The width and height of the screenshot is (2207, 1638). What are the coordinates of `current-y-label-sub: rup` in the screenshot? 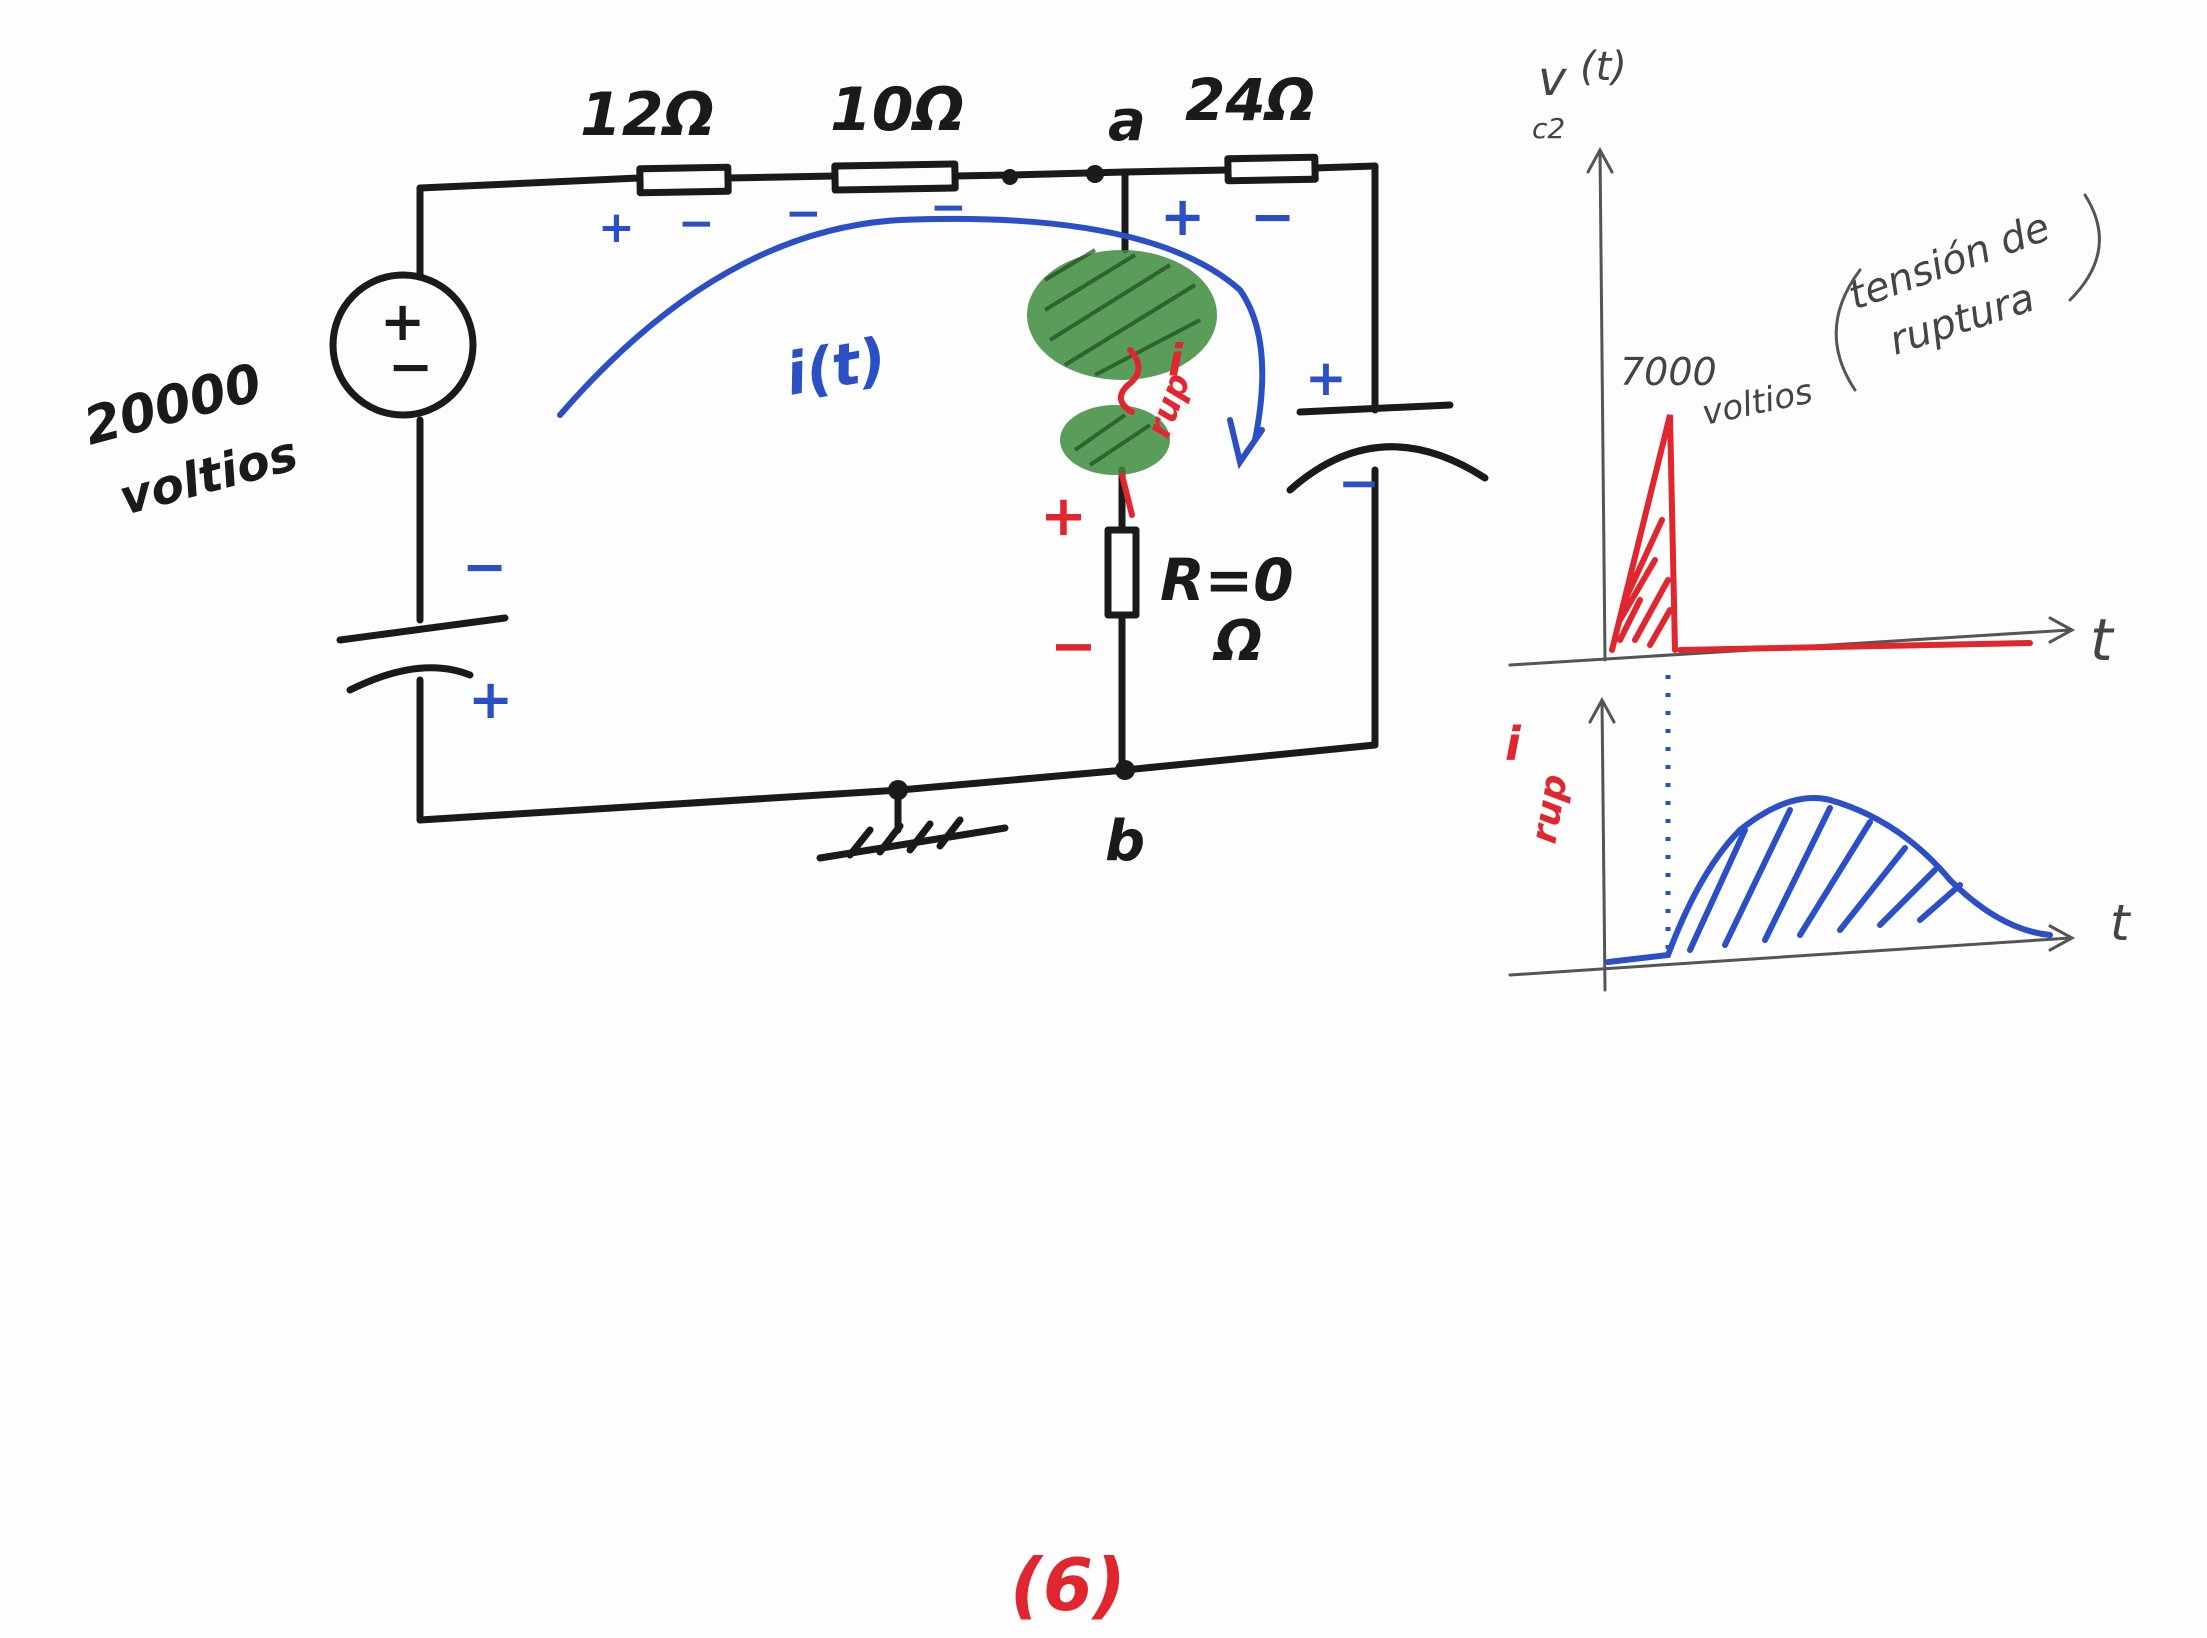 It's located at (1549, 808).